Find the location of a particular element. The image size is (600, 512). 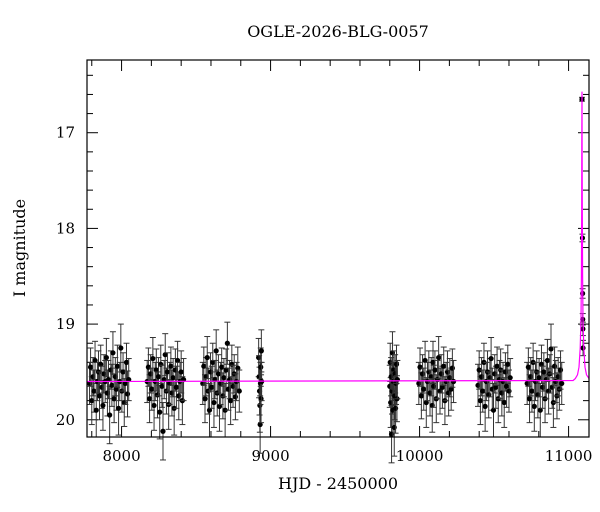

x-tick-label: 9000 is located at coordinates (270, 456).